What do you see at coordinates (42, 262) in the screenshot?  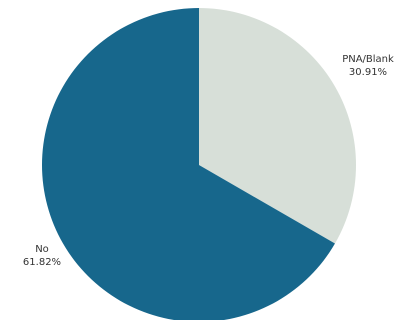 I see `slice-value-label-no: 61.82%` at bounding box center [42, 262].